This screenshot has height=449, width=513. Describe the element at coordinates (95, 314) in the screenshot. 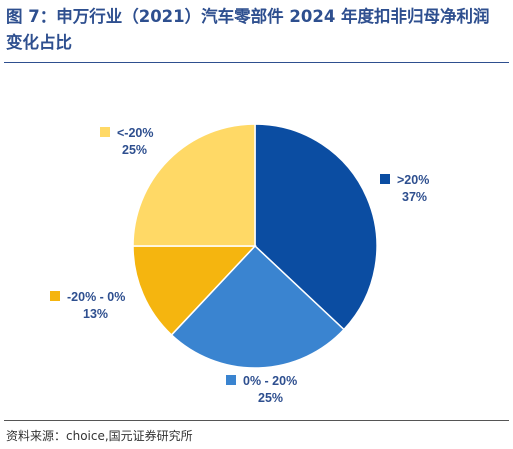

I see `slice-value-label: 13%` at that location.